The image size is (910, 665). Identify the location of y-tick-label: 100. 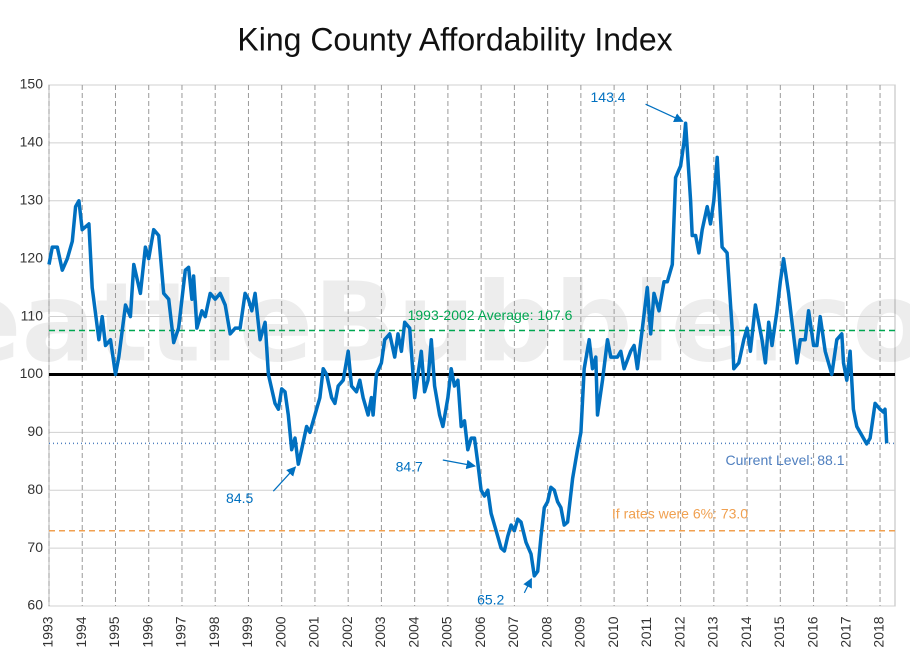
(32, 373).